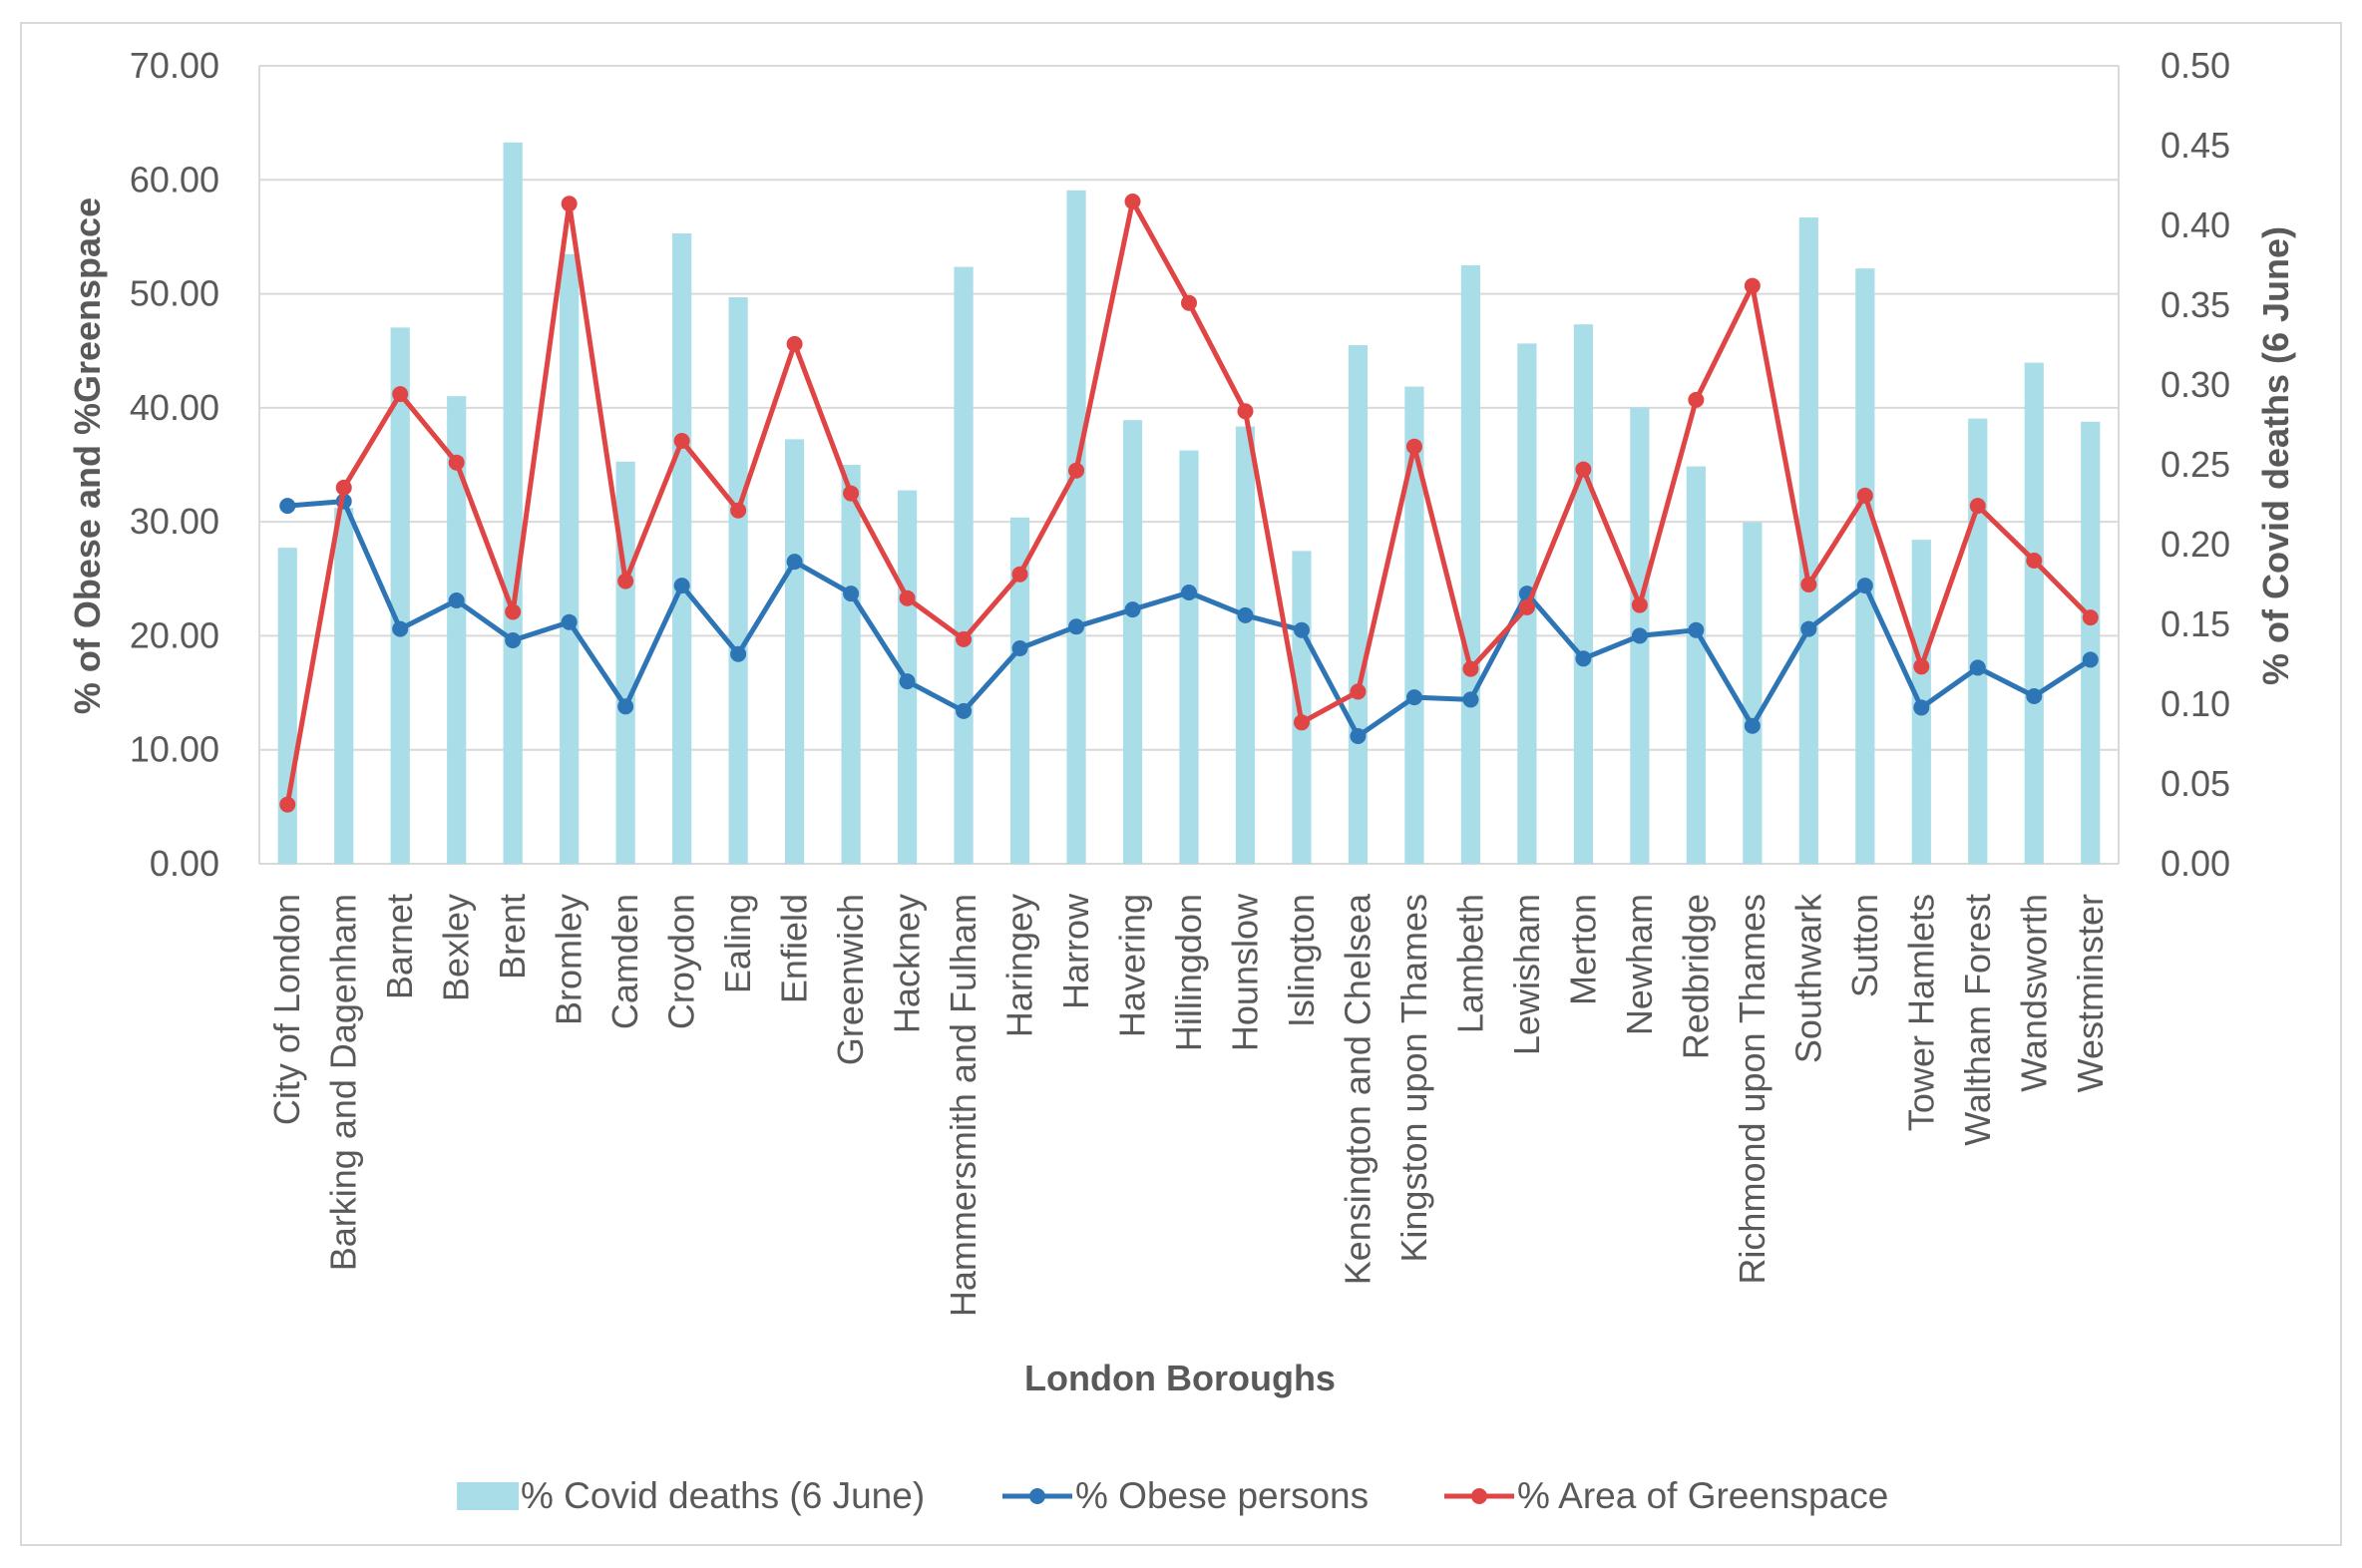 This screenshot has height=1568, width=2362. What do you see at coordinates (723, 1495) in the screenshot?
I see `legend-label-covid-deaths: % Covid deaths (6 June)` at bounding box center [723, 1495].